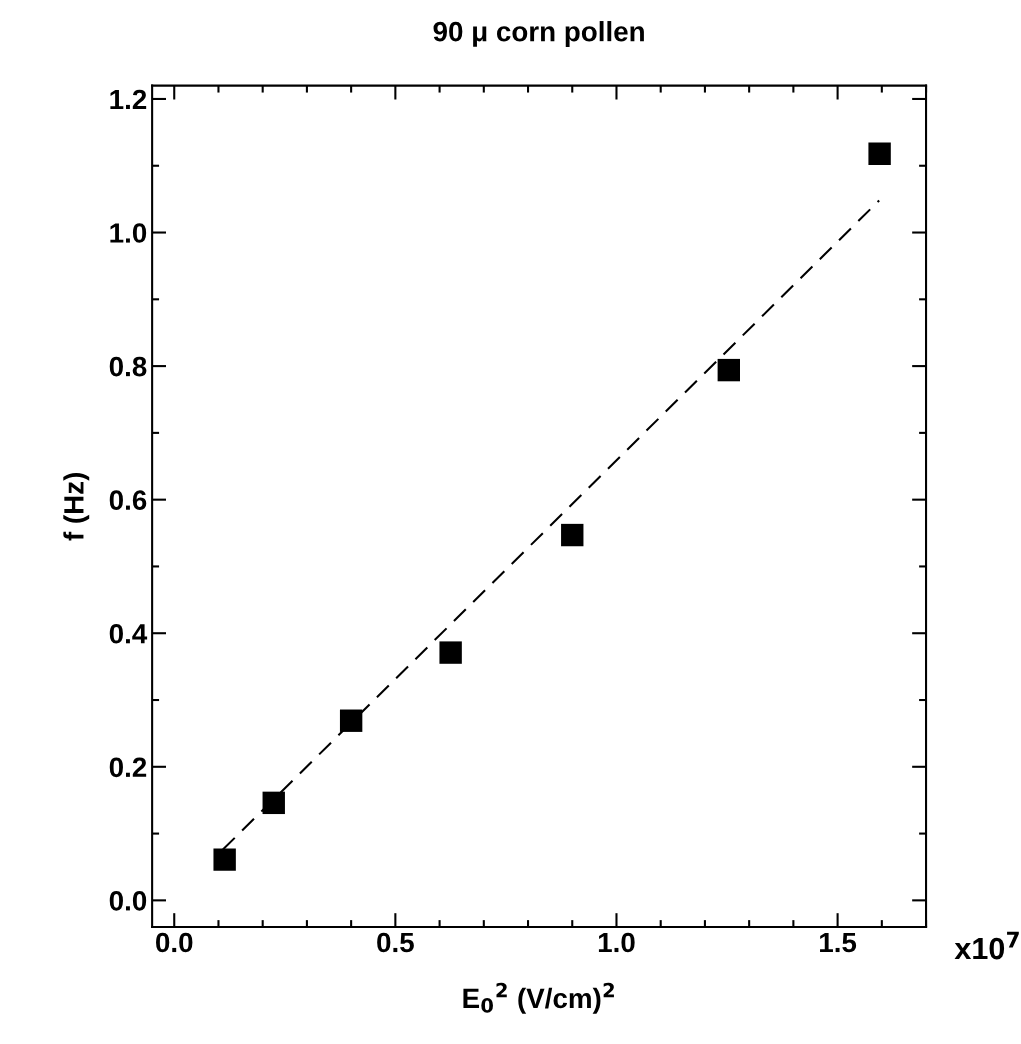 The height and width of the screenshot is (1044, 1021). What do you see at coordinates (538, 998) in the screenshot?
I see `x-axis-title: E$_{0}$$^{2}$ (V/cm)$^{2}$` at bounding box center [538, 998].